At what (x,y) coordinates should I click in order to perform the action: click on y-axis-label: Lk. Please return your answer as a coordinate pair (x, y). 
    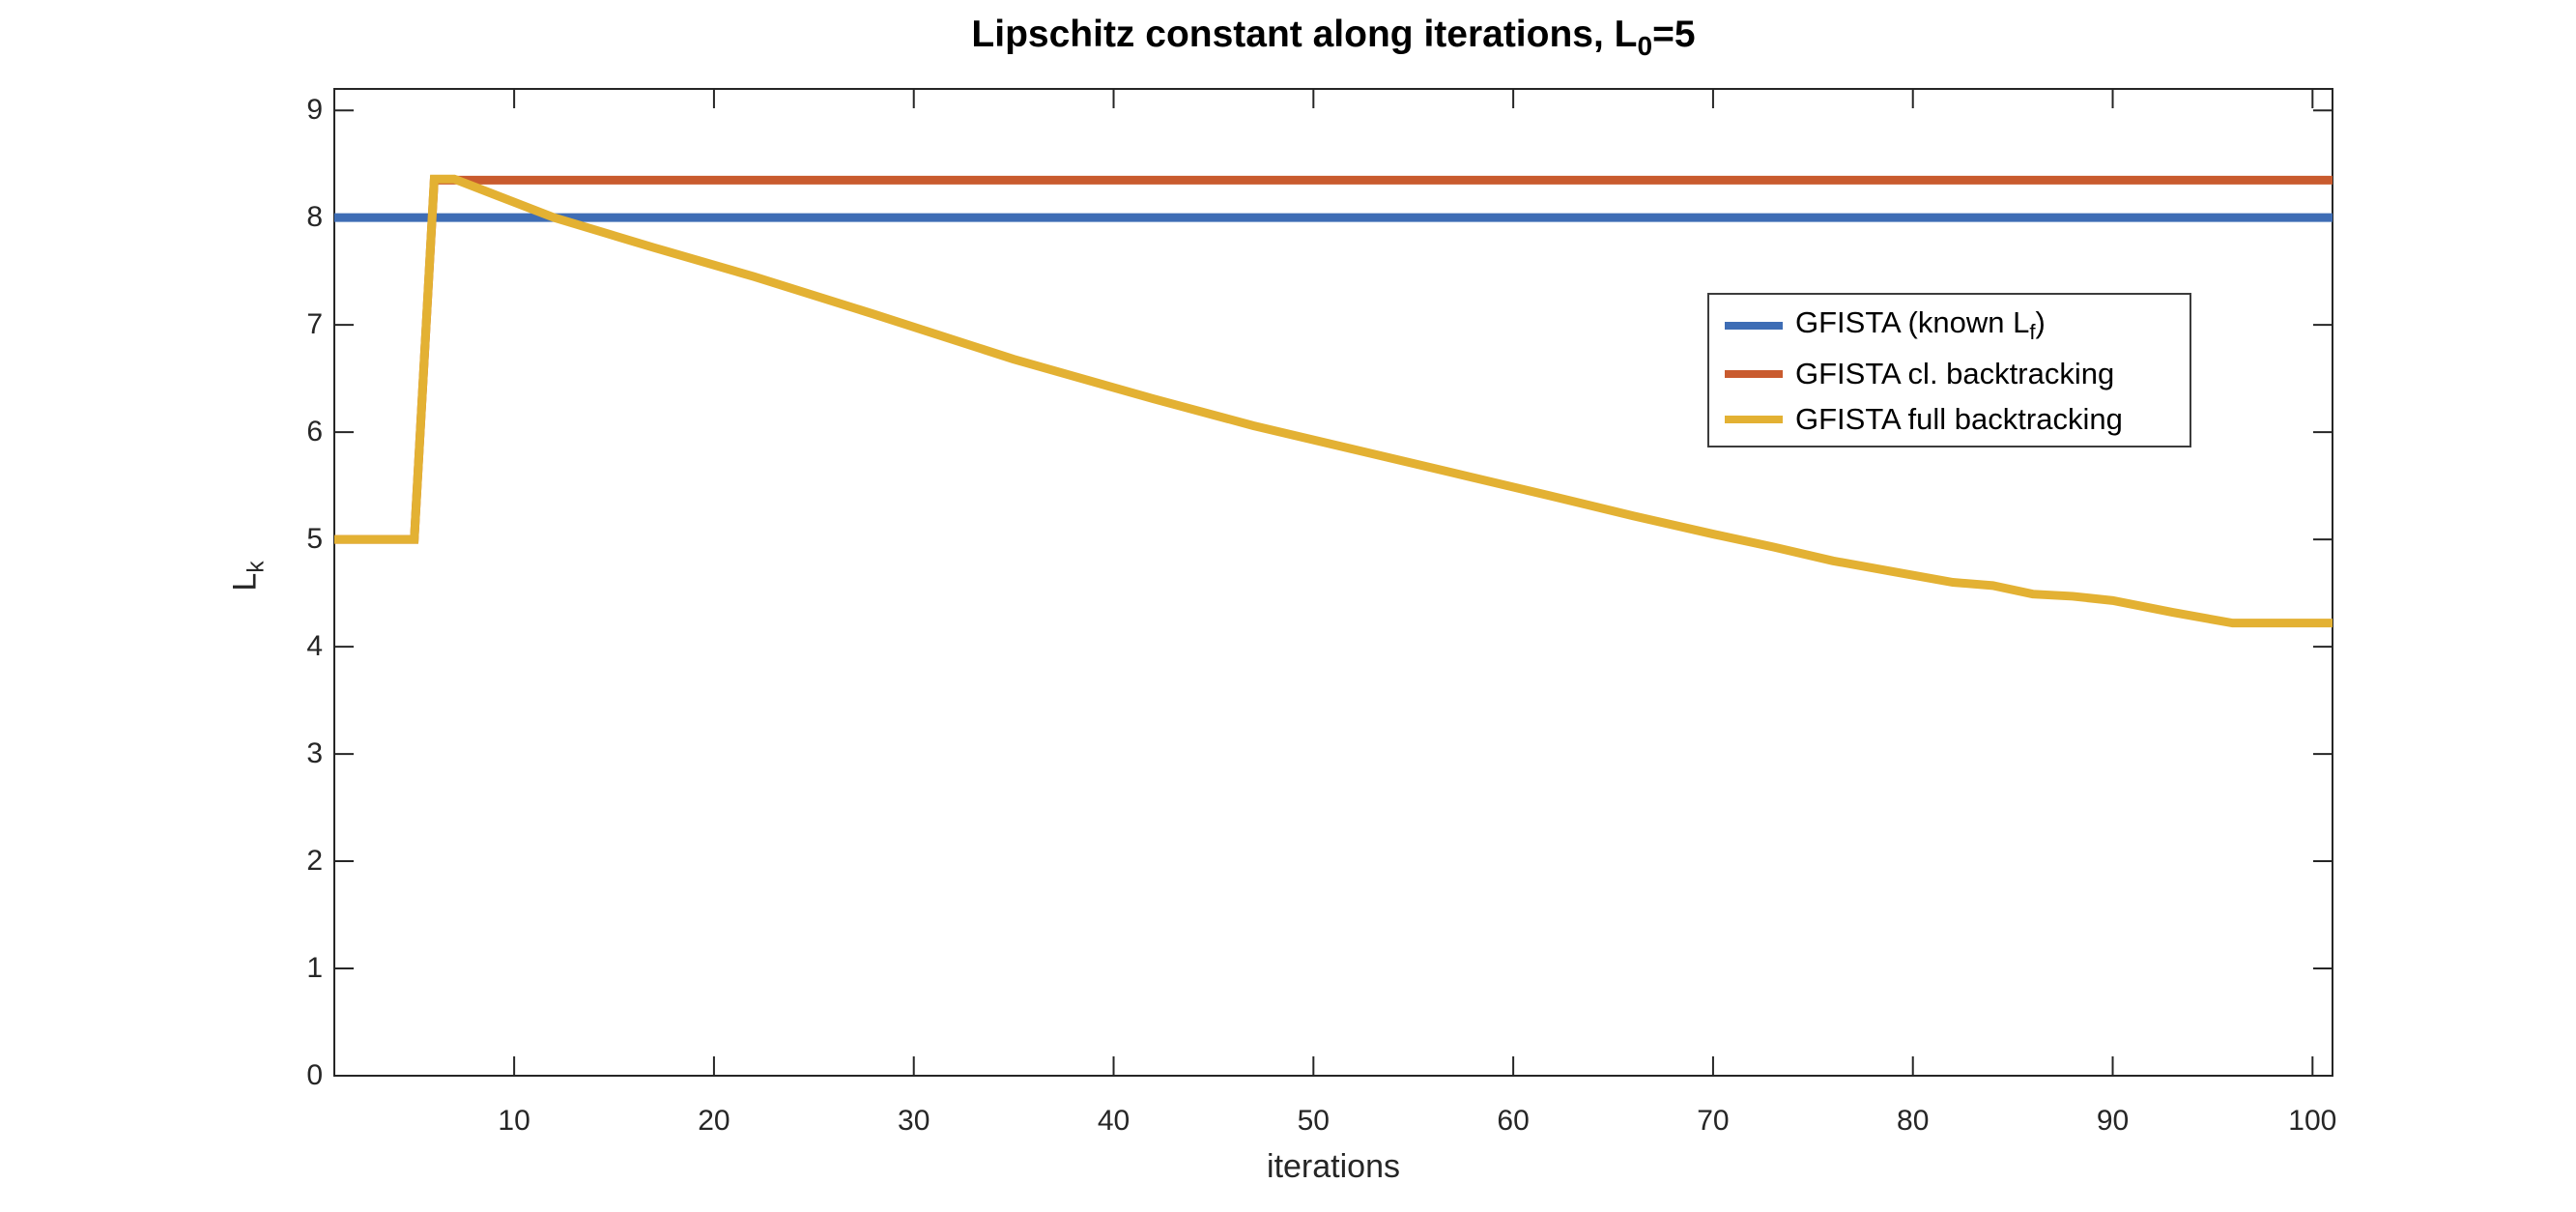
    Looking at the image, I should click on (249, 576).